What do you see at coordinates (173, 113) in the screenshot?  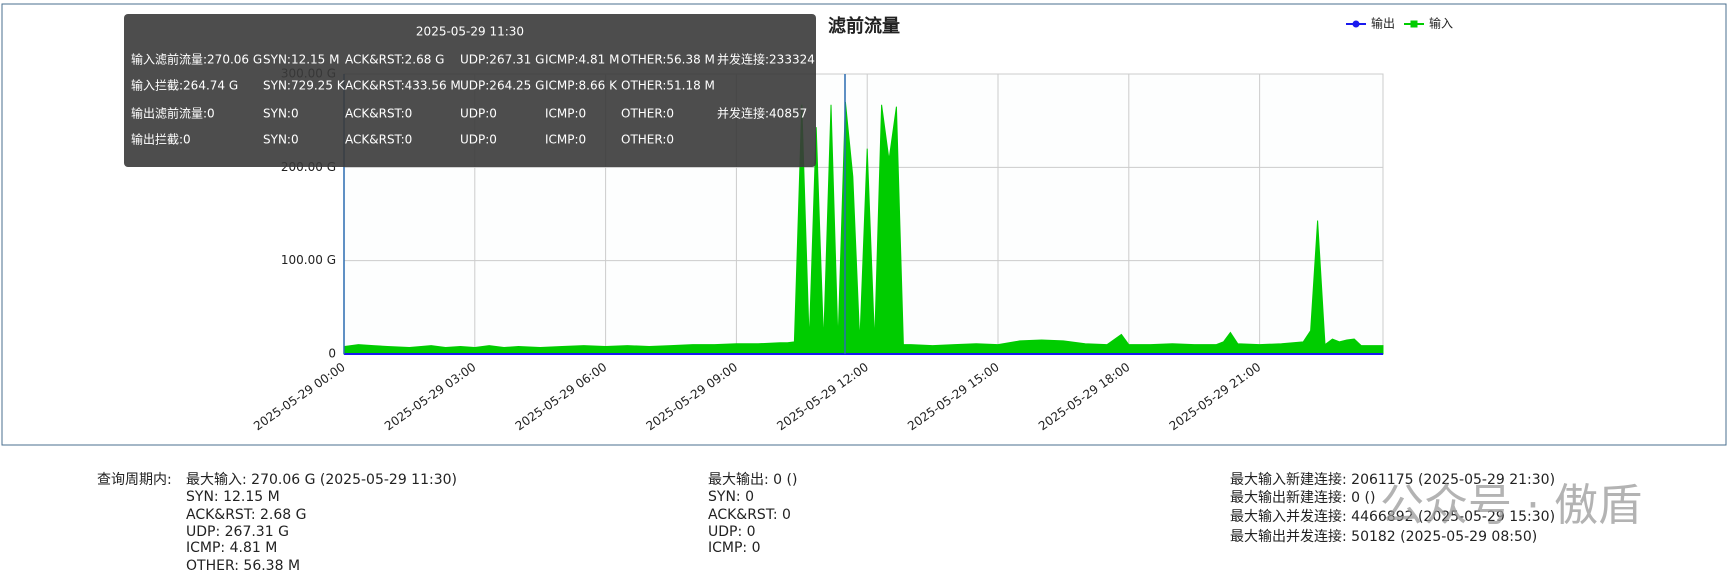 I see `tooltip-cell: 输出滤前流量:0` at bounding box center [173, 113].